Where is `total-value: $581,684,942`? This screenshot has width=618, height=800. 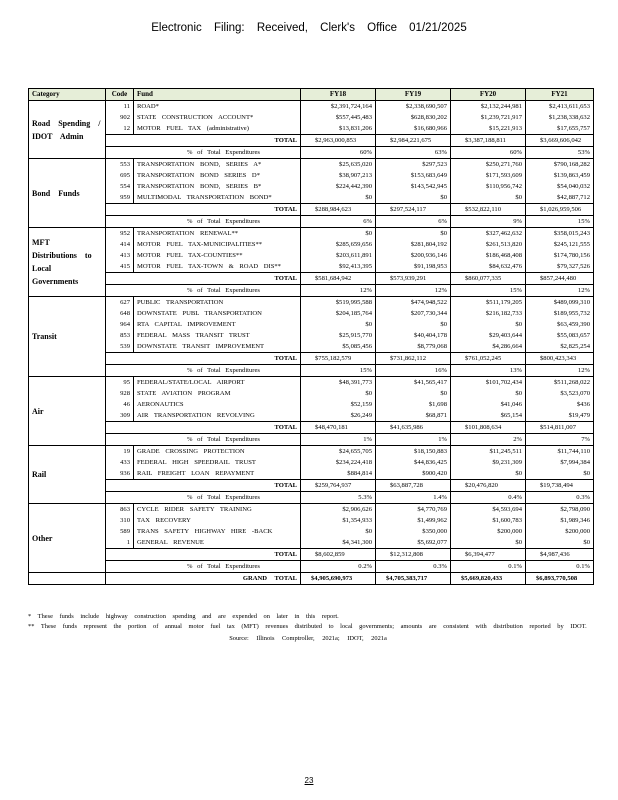
total-value: $581,684,942 is located at coordinates (338, 278).